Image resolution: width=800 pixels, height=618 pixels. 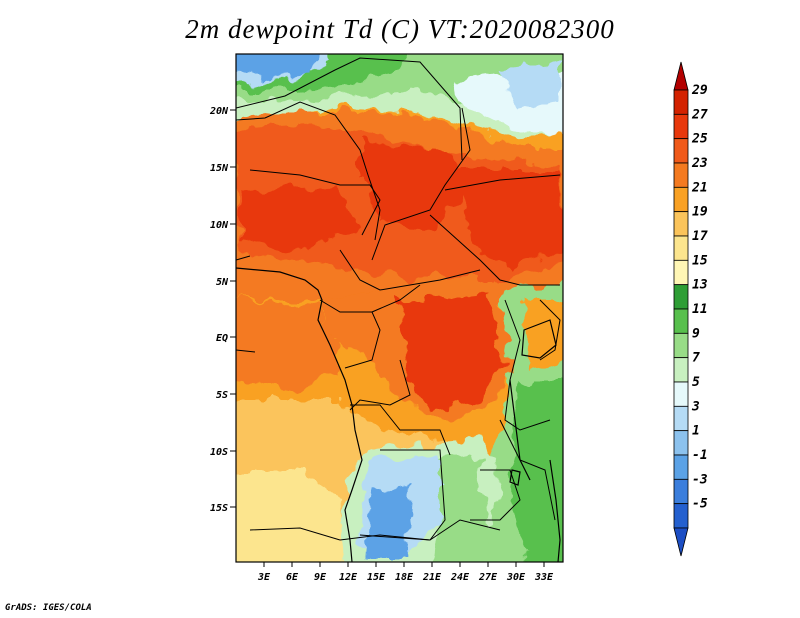 What do you see at coordinates (700, 504) in the screenshot?
I see `colorbar-label: -5` at bounding box center [700, 504].